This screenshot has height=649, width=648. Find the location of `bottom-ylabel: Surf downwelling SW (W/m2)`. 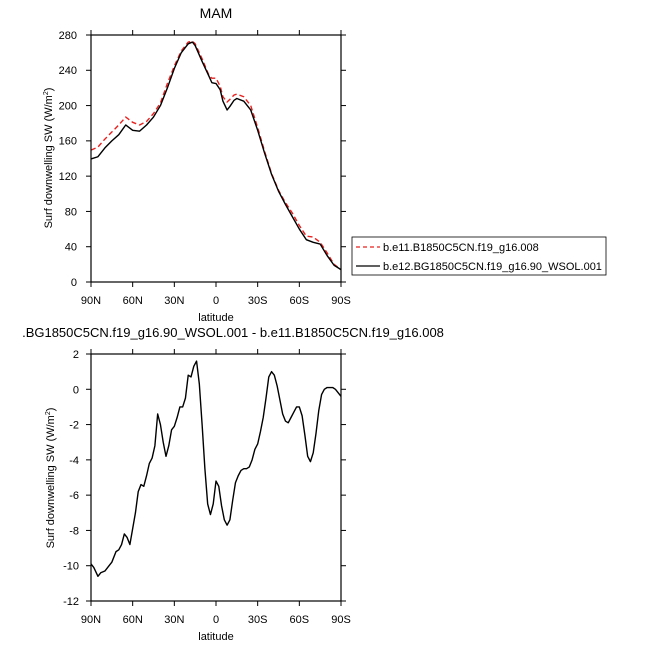

bottom-ylabel: Surf downwelling SW (W/m2) is located at coordinates (51, 478).